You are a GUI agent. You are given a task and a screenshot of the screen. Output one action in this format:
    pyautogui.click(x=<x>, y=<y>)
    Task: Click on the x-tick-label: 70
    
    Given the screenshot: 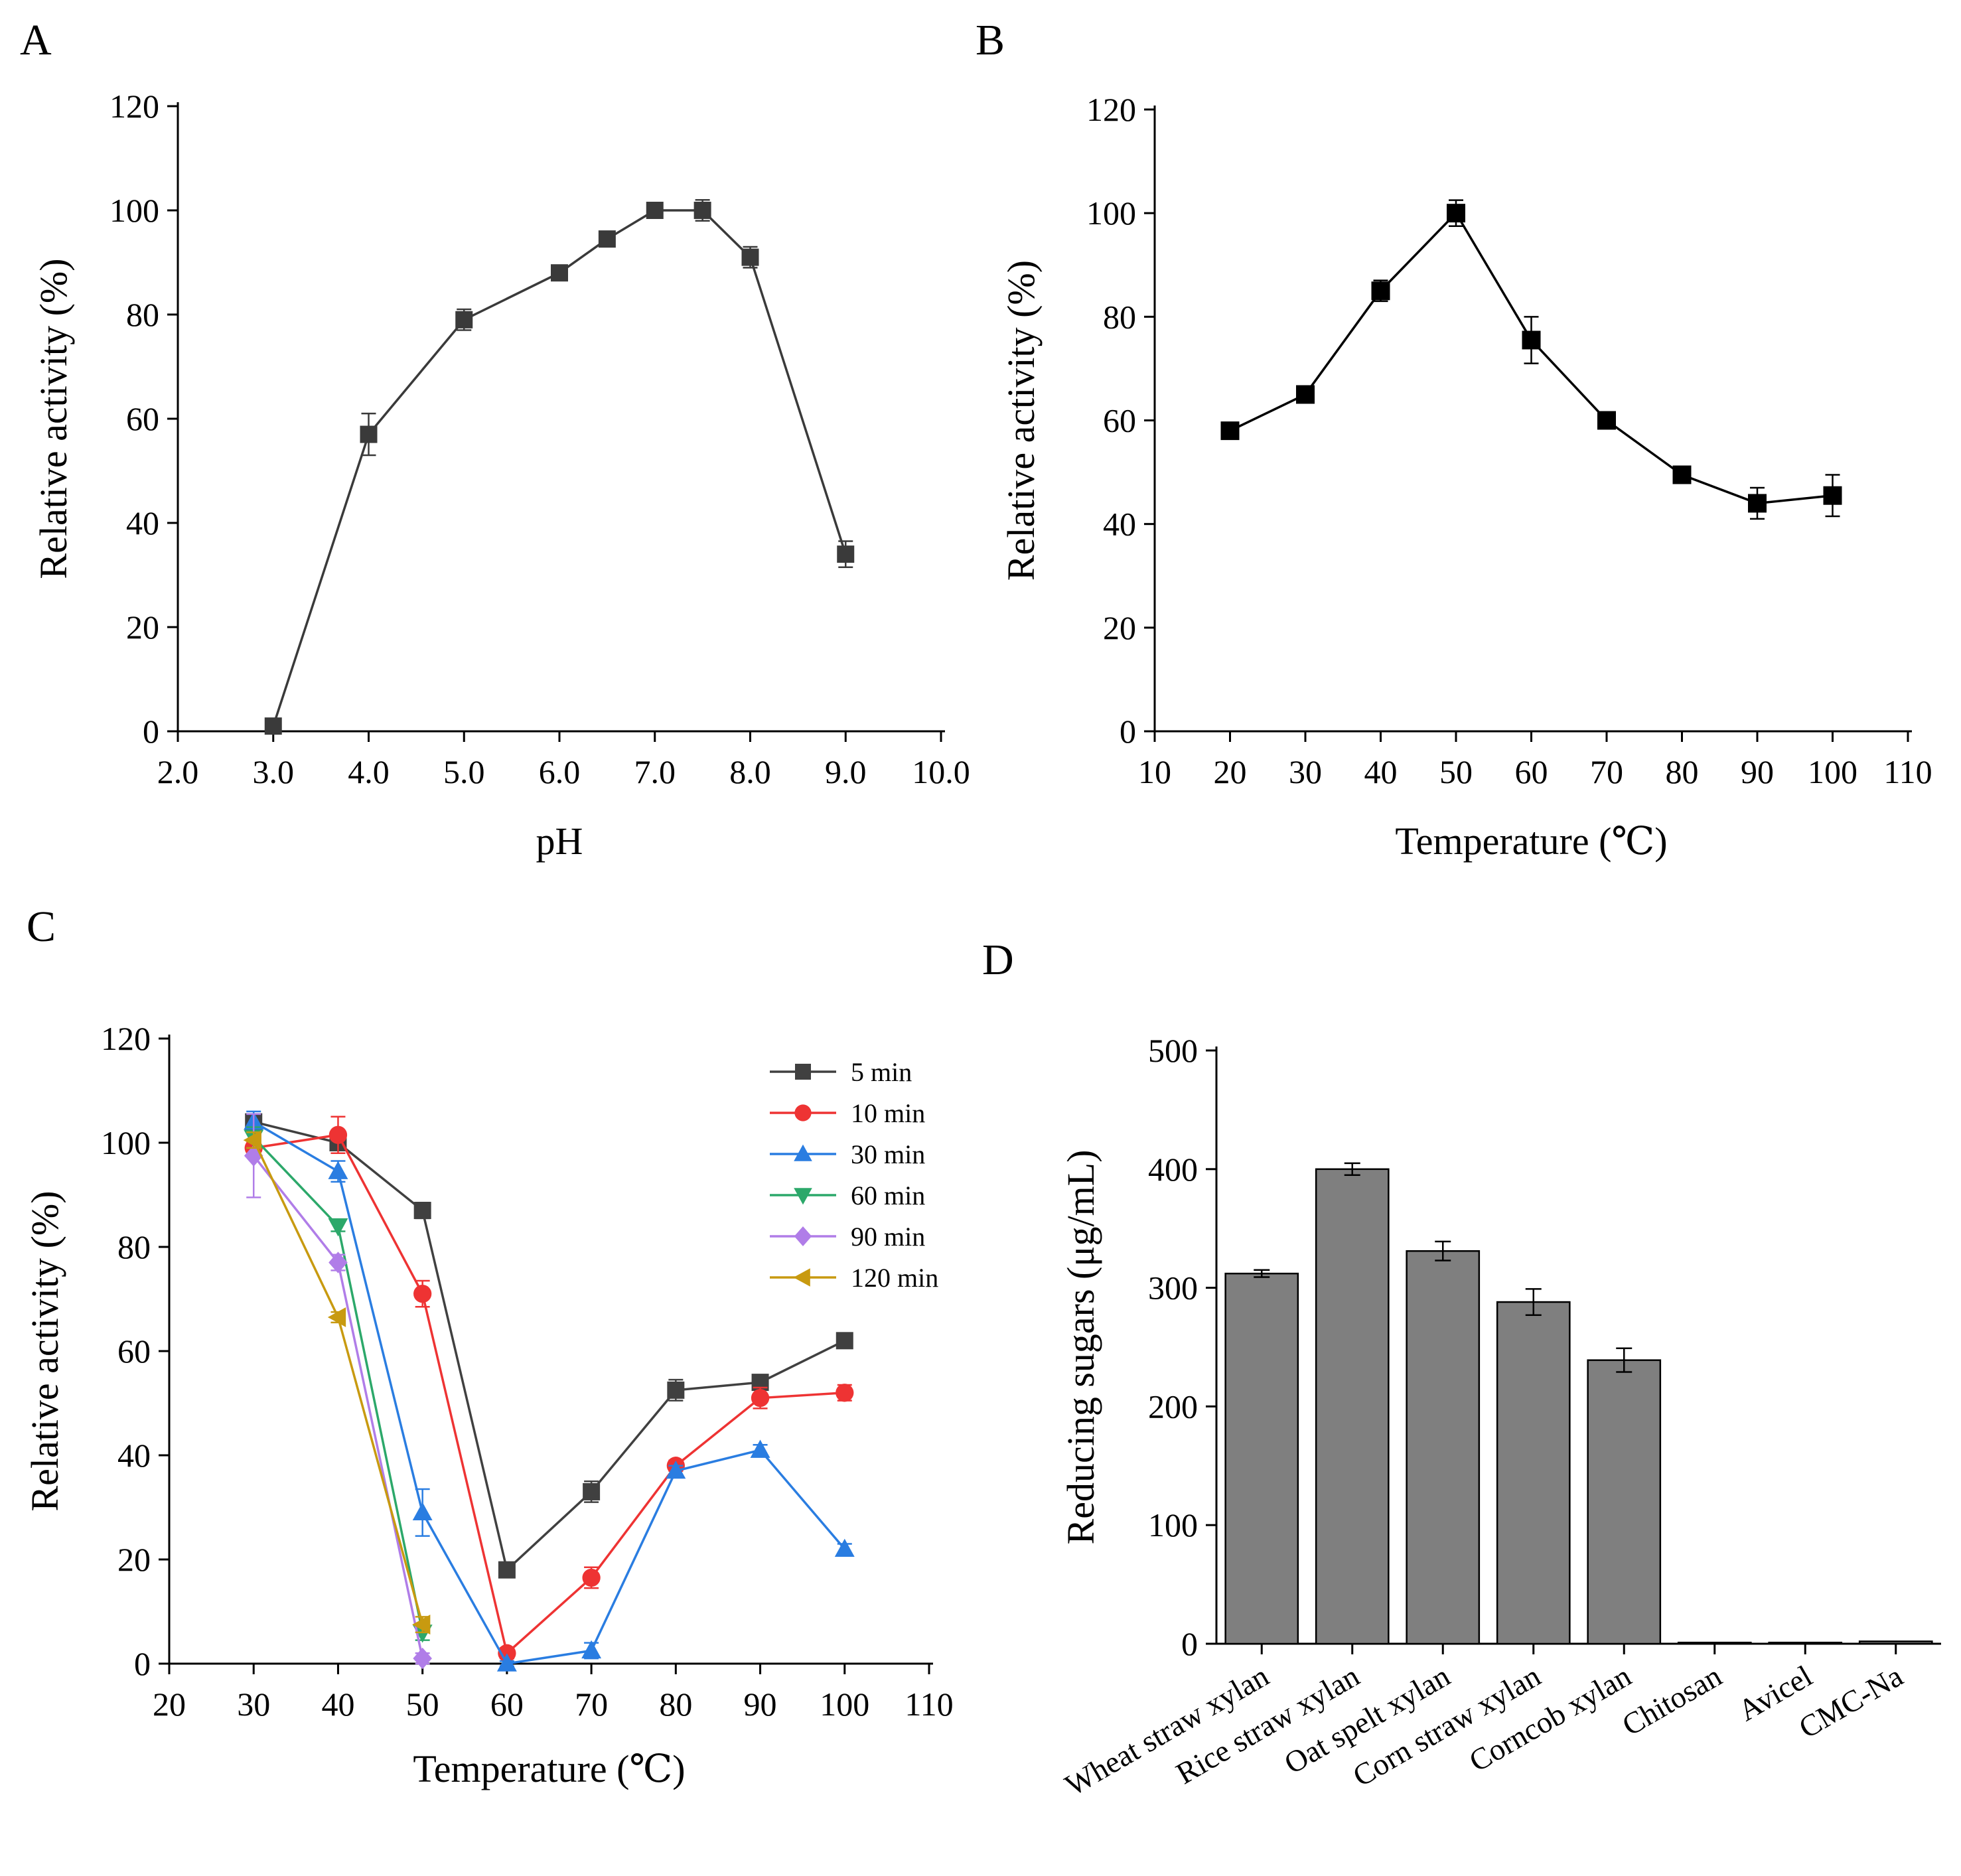 What is the action you would take?
    pyautogui.click(x=1606, y=771)
    